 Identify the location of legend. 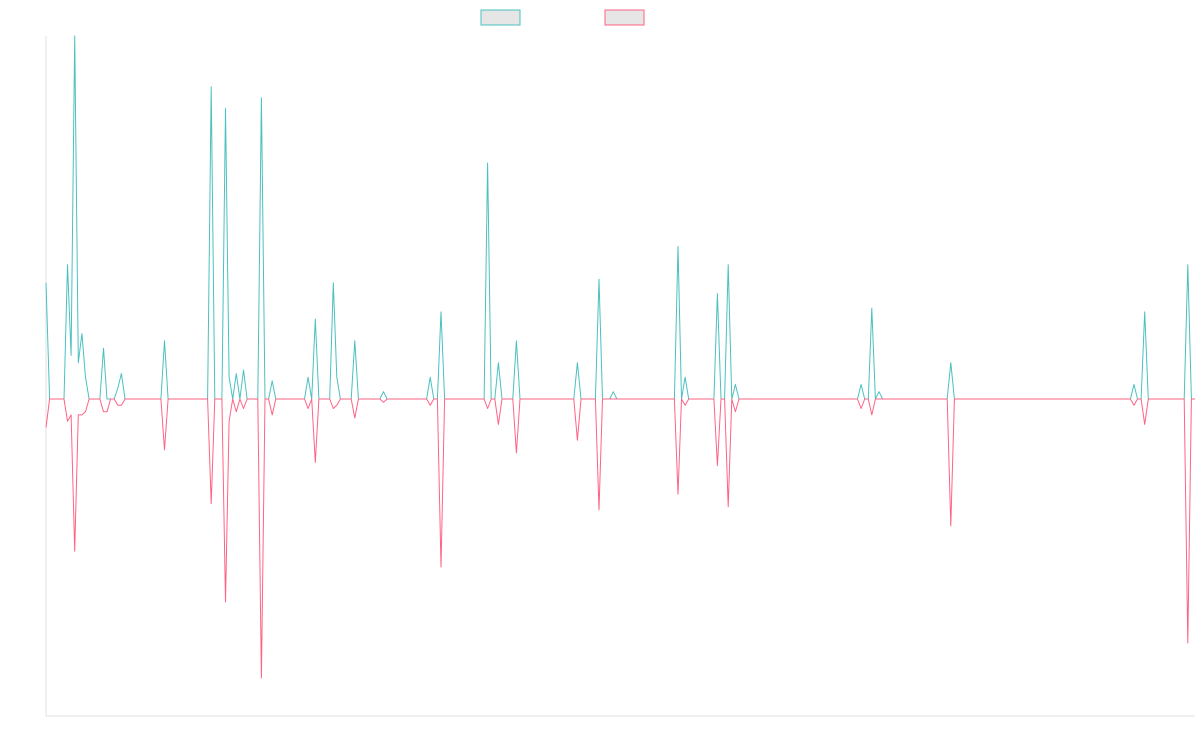
(562, 17).